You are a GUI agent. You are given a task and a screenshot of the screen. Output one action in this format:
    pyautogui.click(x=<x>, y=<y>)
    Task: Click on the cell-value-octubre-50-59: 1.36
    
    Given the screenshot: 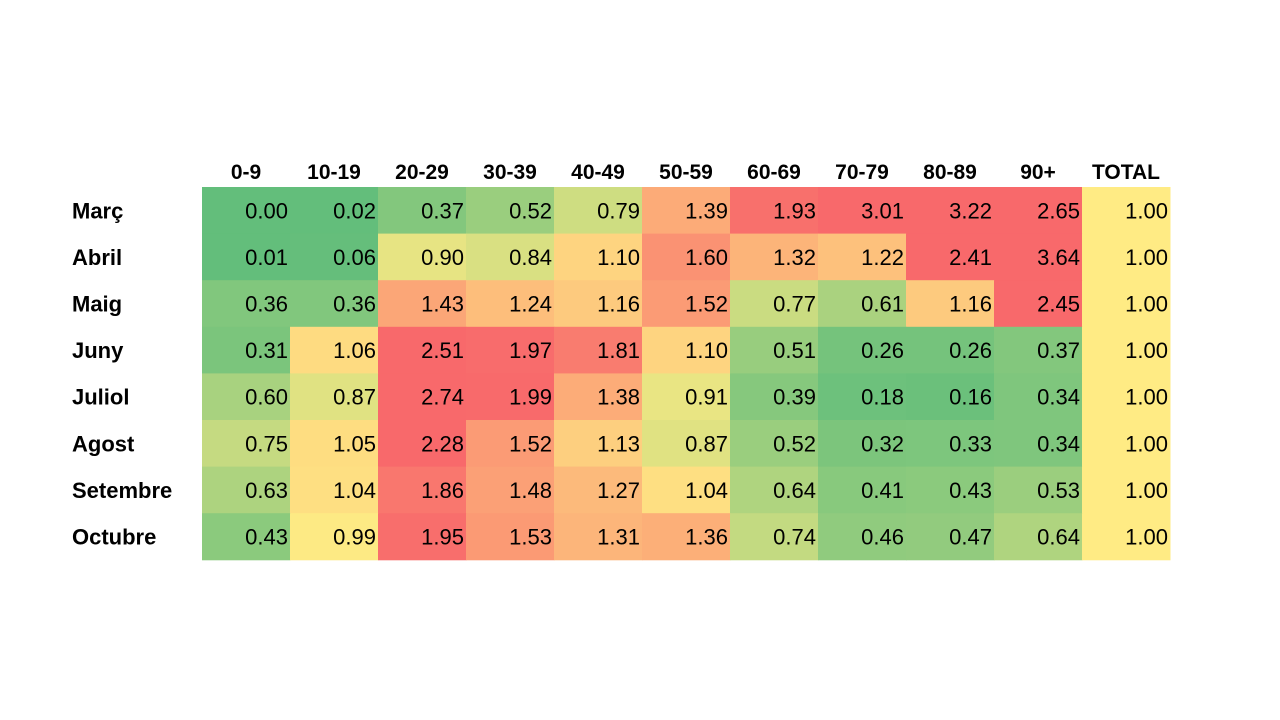 What is the action you would take?
    pyautogui.click(x=706, y=537)
    